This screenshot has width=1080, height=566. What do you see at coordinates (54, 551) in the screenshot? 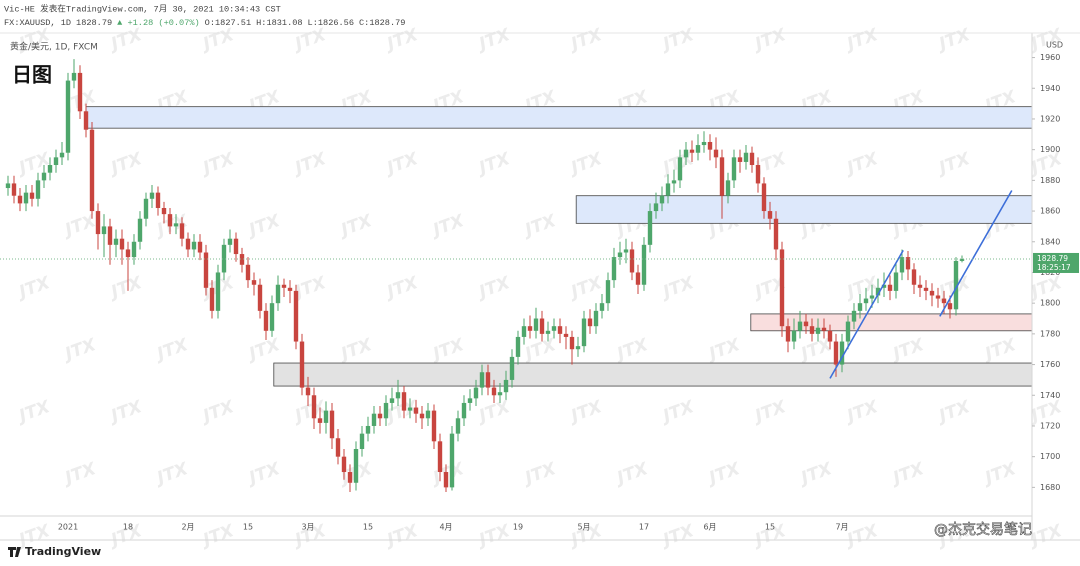
I see `logo: TradingView` at bounding box center [54, 551].